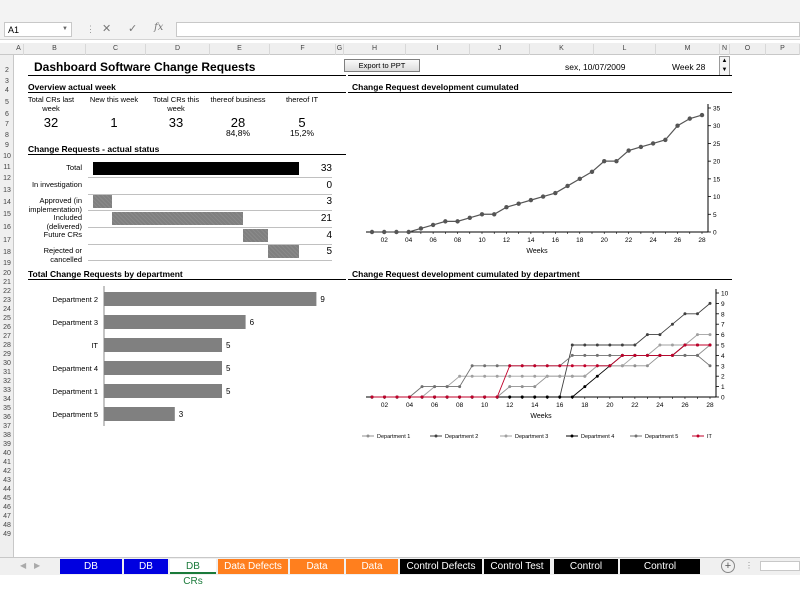 The height and width of the screenshot is (589, 800). Describe the element at coordinates (253, 566) in the screenshot. I see `tab-data-defects: Data Defects` at that location.